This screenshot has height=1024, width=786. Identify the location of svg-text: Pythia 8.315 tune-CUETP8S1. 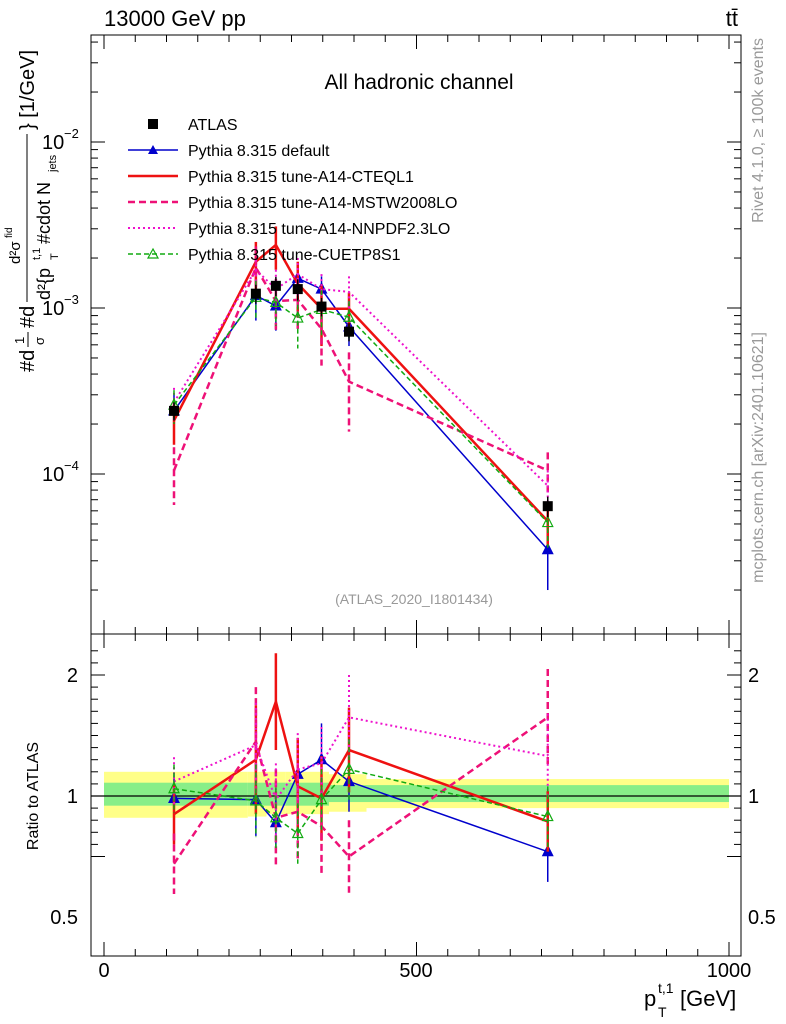
(294, 255).